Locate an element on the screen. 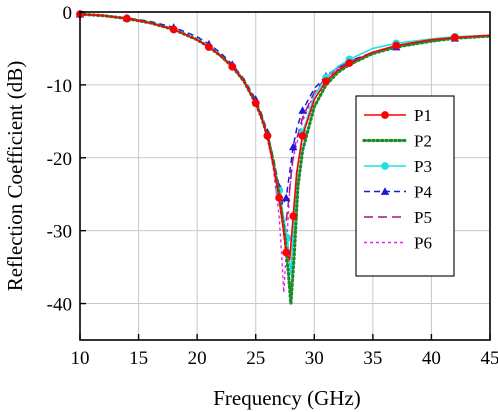 The width and height of the screenshot is (498, 412). x-tick-label: 40 is located at coordinates (431, 358).